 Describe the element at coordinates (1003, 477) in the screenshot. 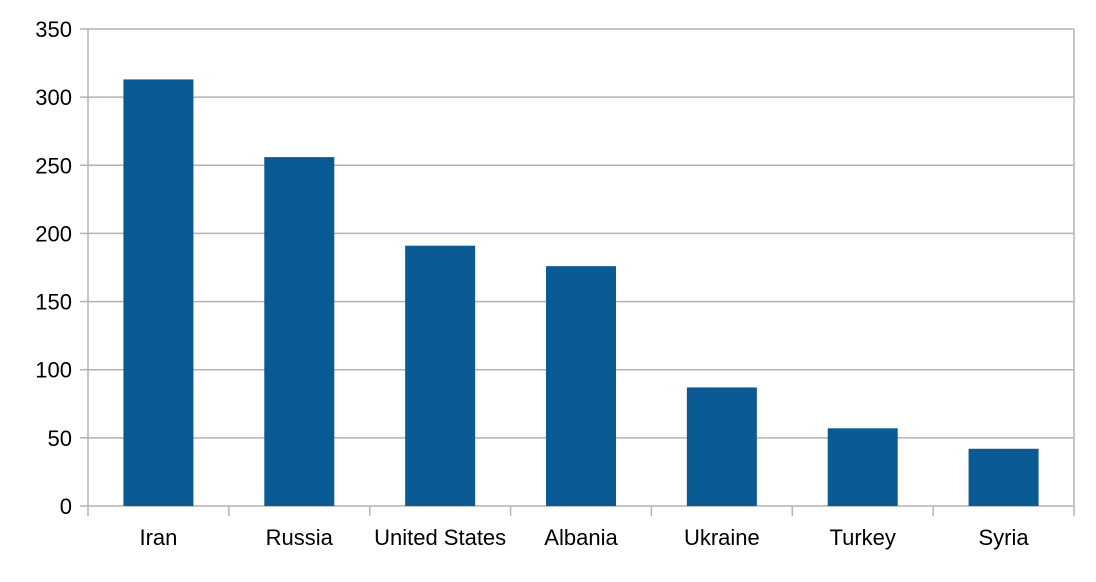

I see `bar-syria` at that location.